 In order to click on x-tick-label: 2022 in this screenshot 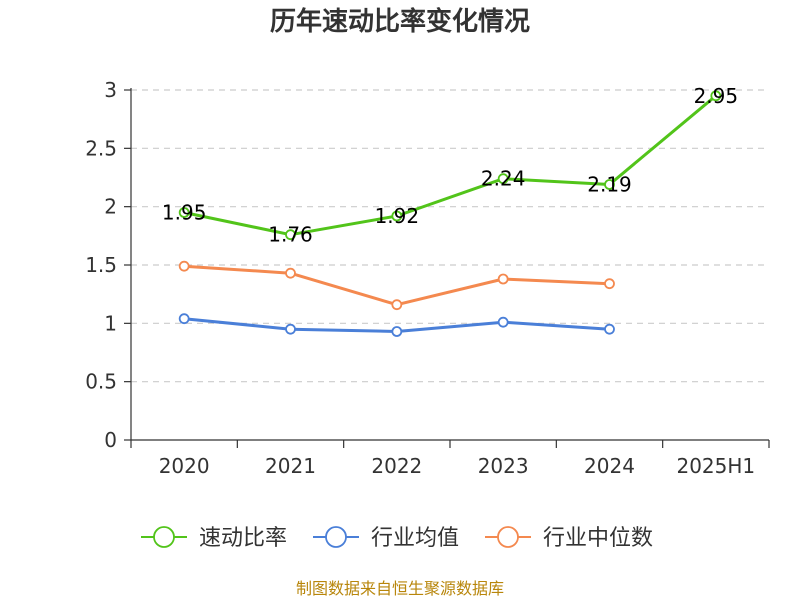, I will do `click(396, 466)`.